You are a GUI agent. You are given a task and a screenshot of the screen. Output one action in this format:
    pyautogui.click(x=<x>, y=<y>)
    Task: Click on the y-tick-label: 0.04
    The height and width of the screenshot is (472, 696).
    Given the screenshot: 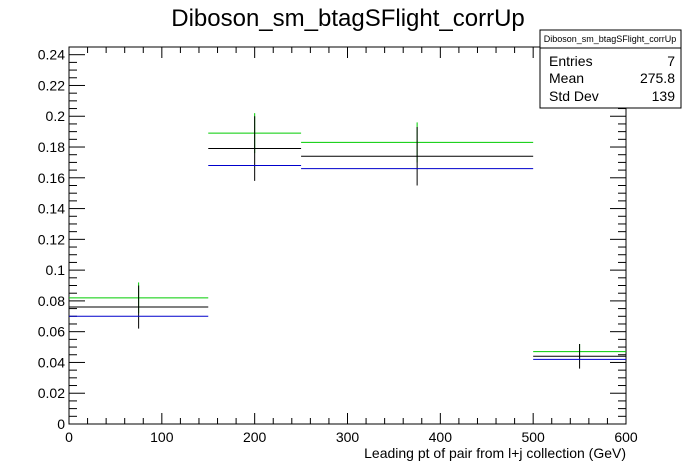 What is the action you would take?
    pyautogui.click(x=51, y=362)
    